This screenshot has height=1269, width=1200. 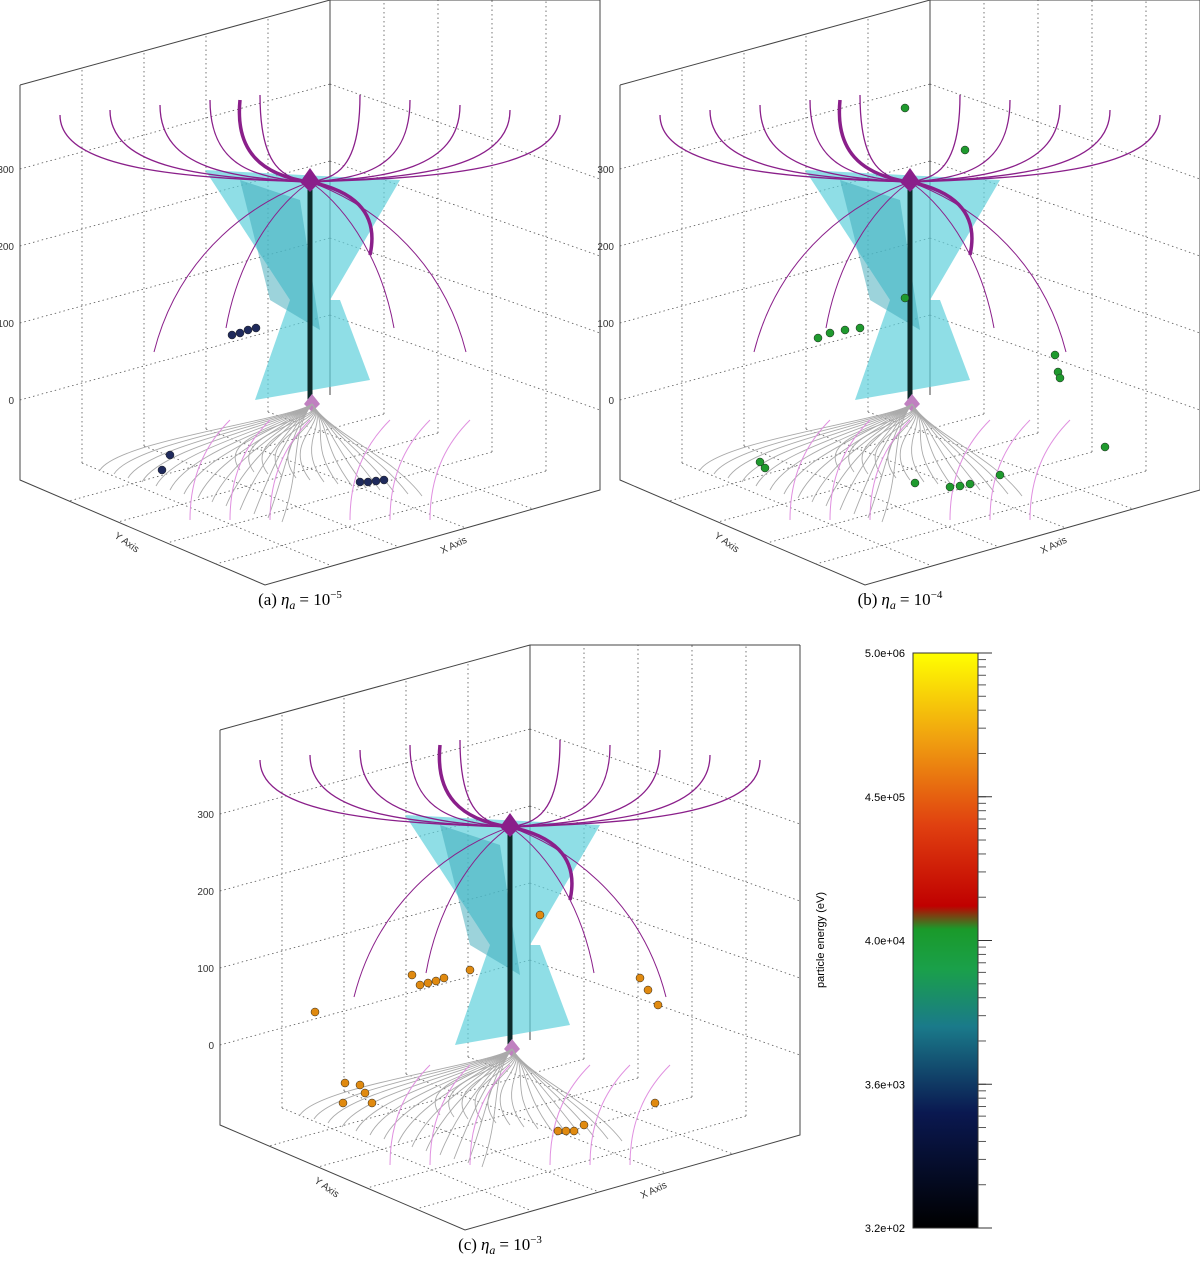 What do you see at coordinates (885, 1085) in the screenshot?
I see `colorbar-tick-label: 3.6e+03` at bounding box center [885, 1085].